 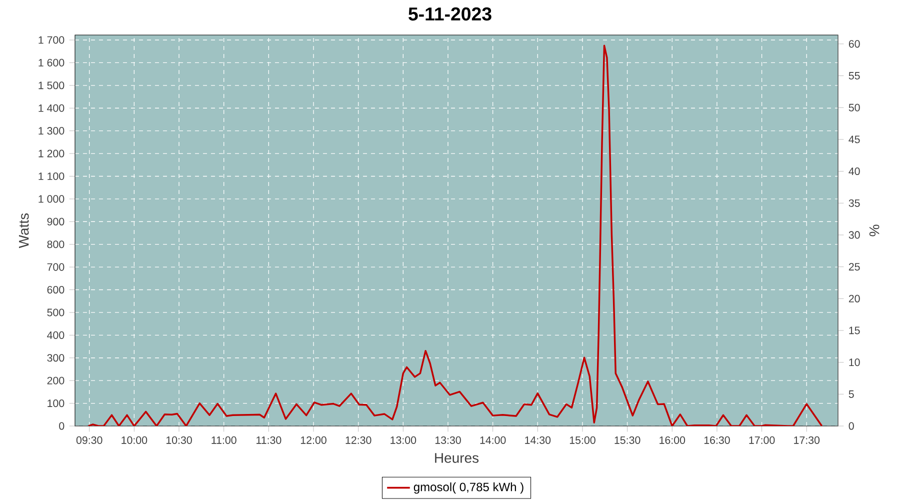 I want to click on y2-tick-label: 40, so click(x=854, y=172).